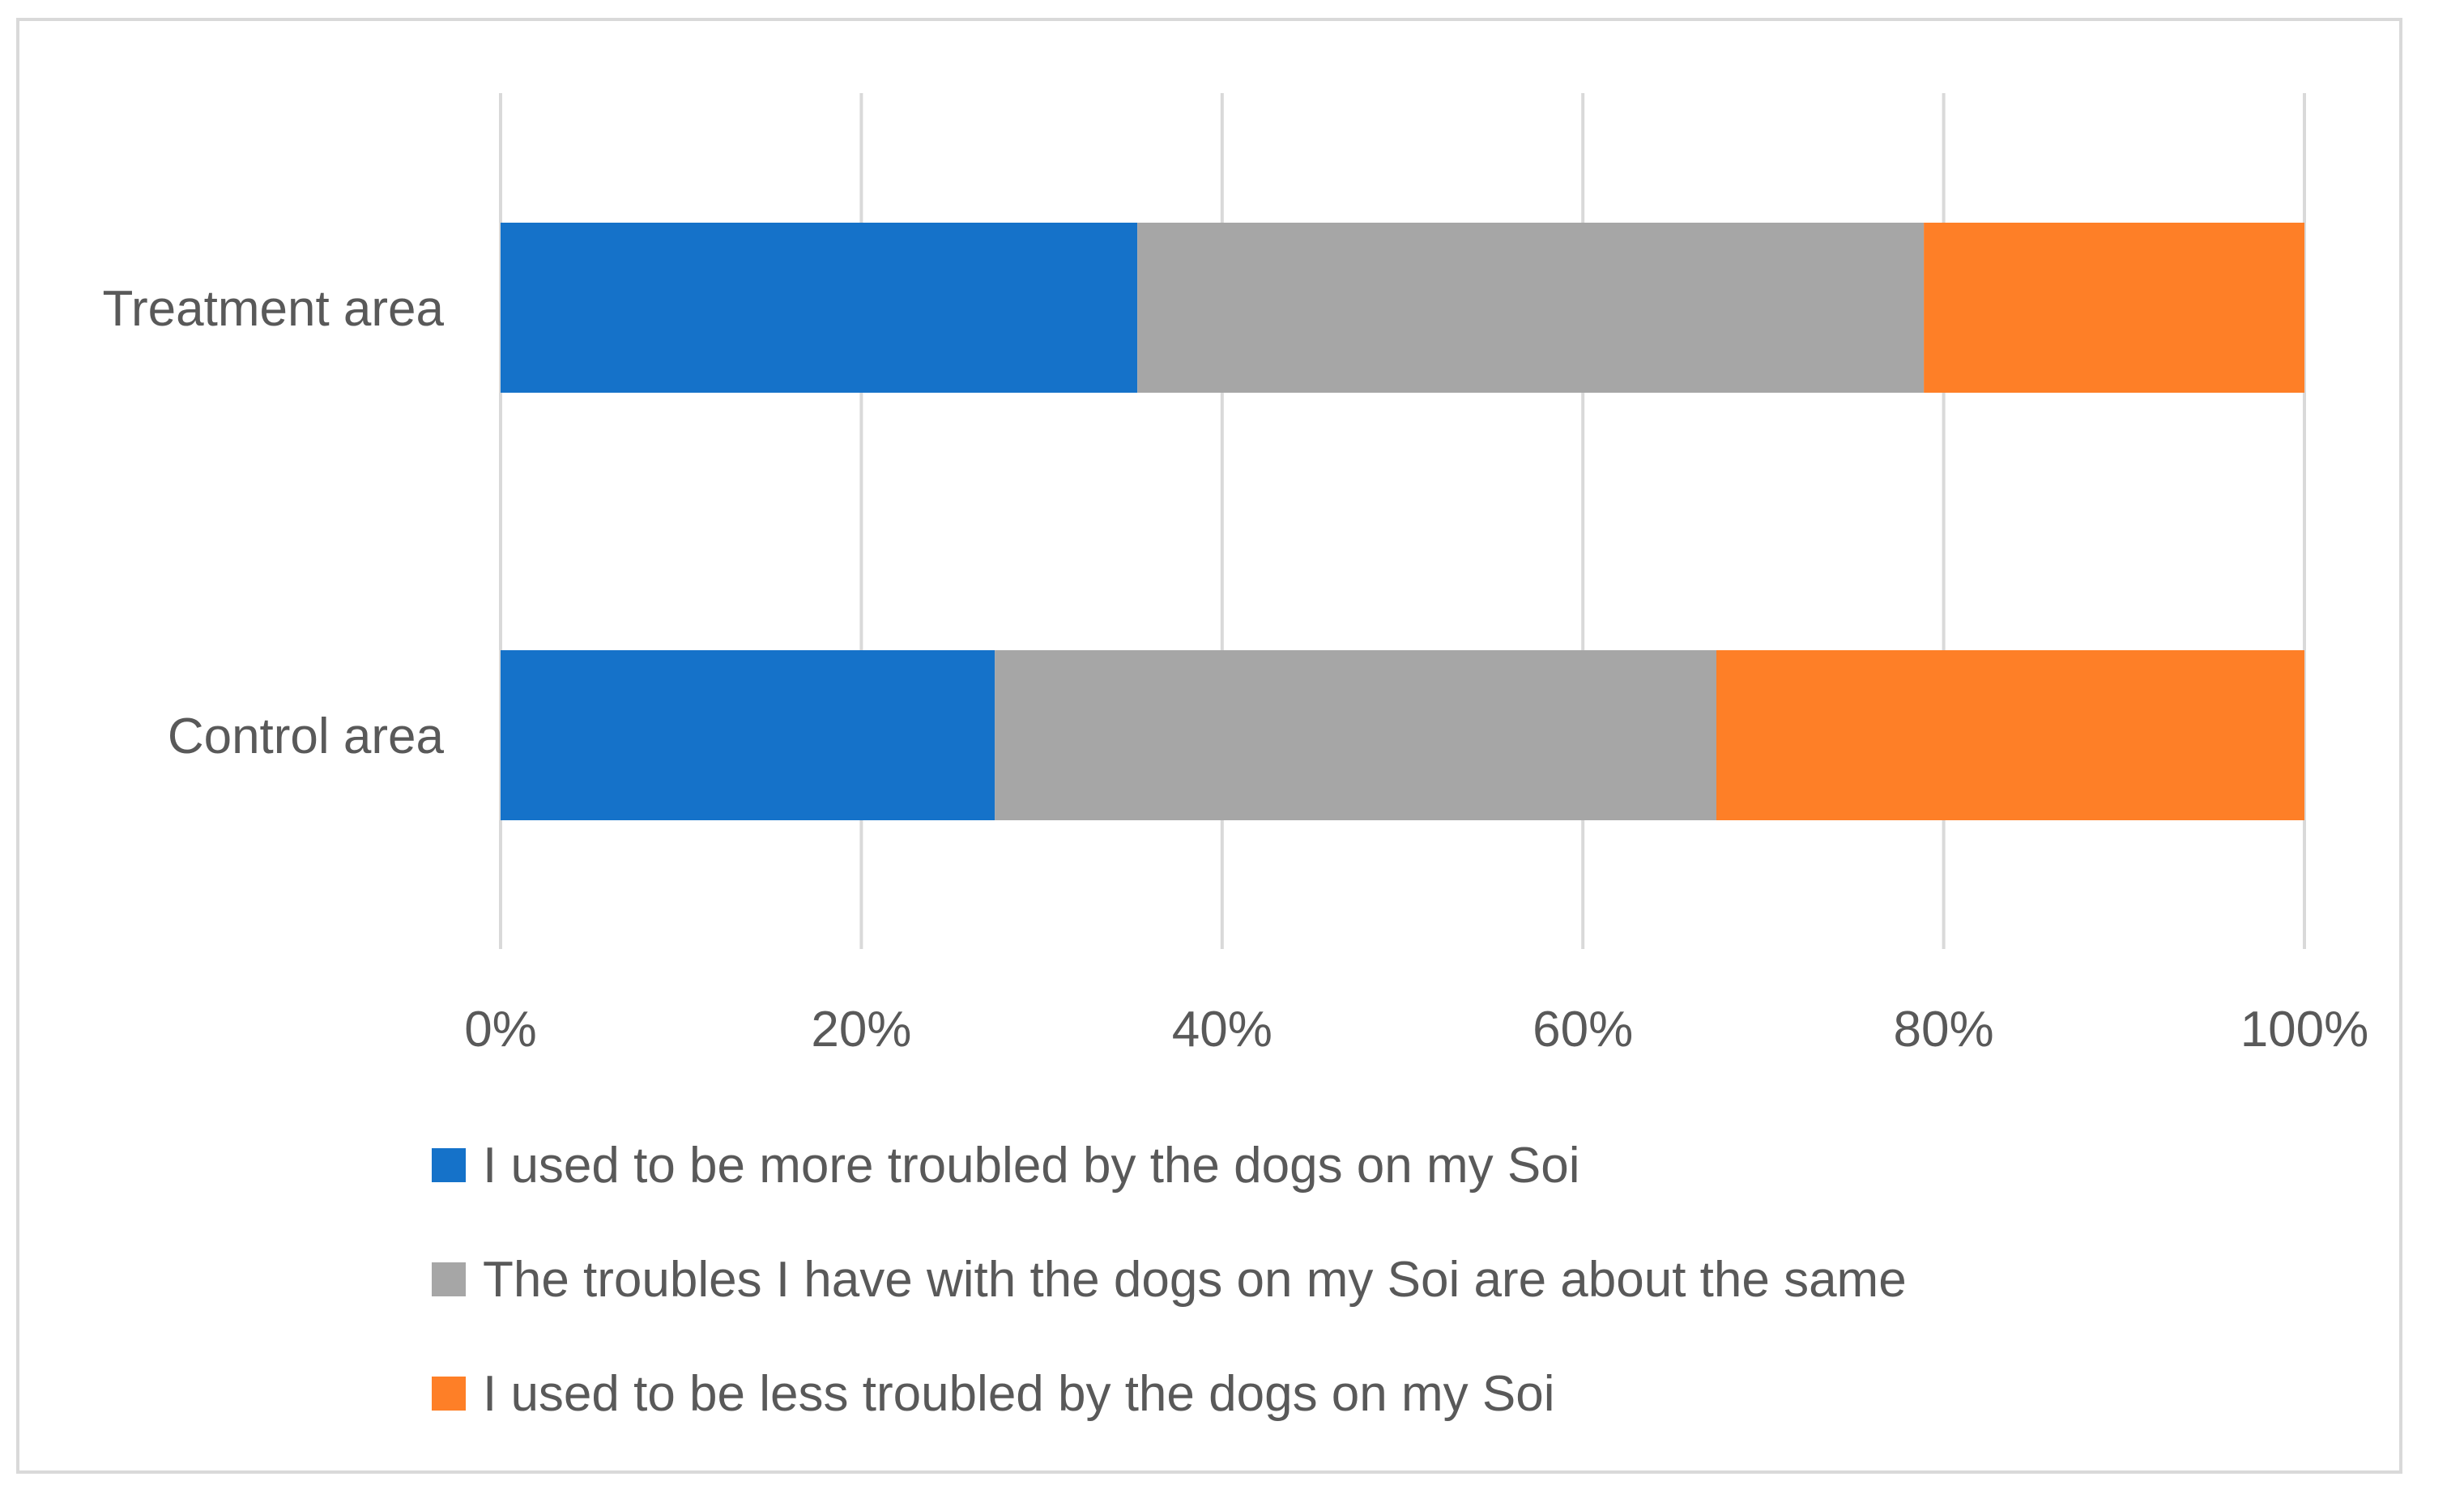 The height and width of the screenshot is (1498, 2464). What do you see at coordinates (500, 1030) in the screenshot?
I see `x-tick-label: 0%` at bounding box center [500, 1030].